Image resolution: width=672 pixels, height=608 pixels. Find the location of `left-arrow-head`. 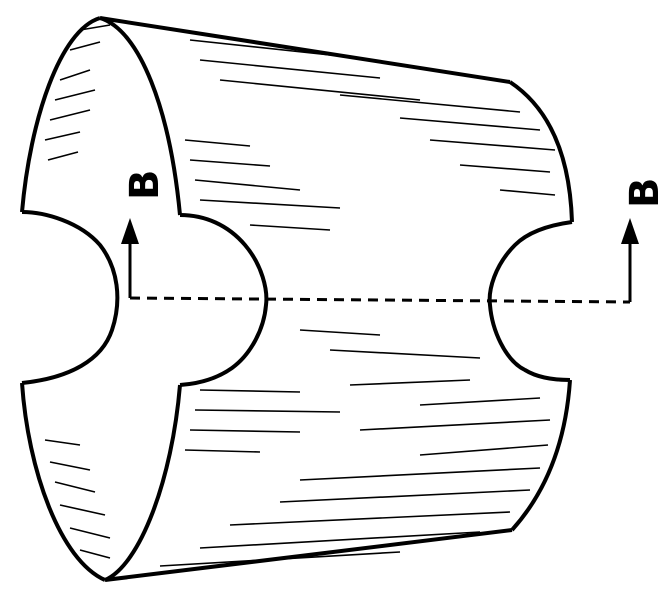

left-arrow-head is located at coordinates (130, 231).